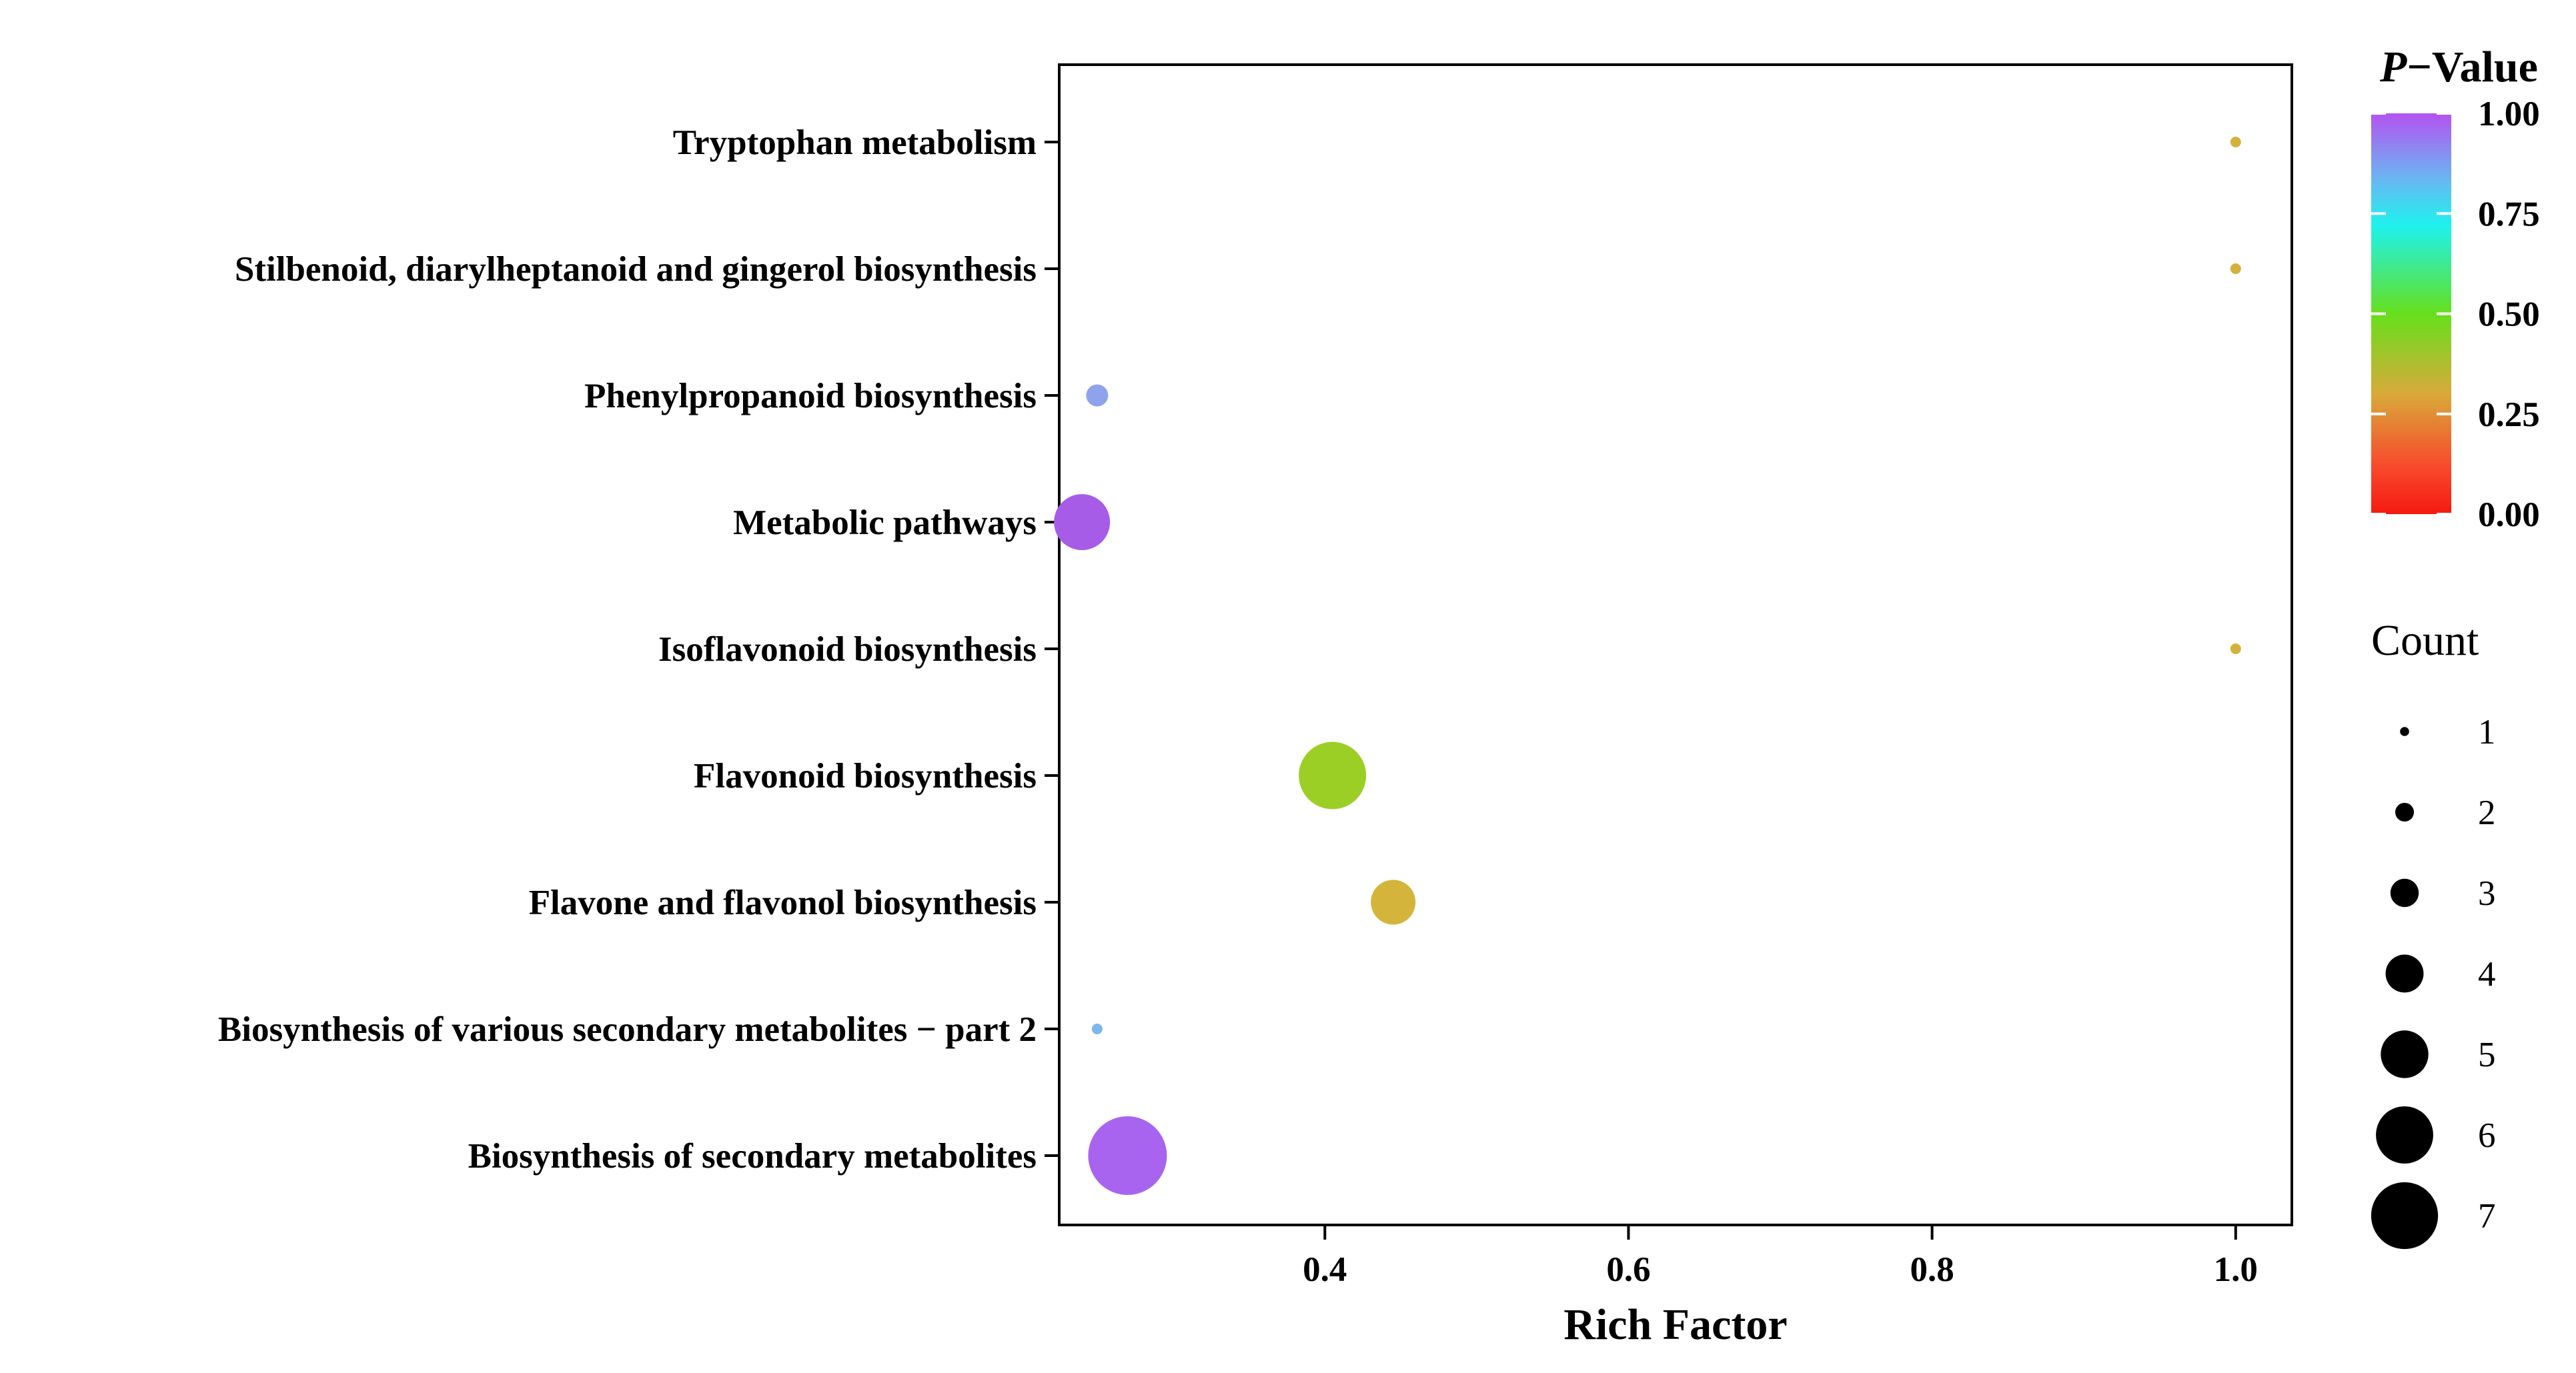 The image size is (2576, 1373). I want to click on count-legend-label: 5, so click(2487, 1055).